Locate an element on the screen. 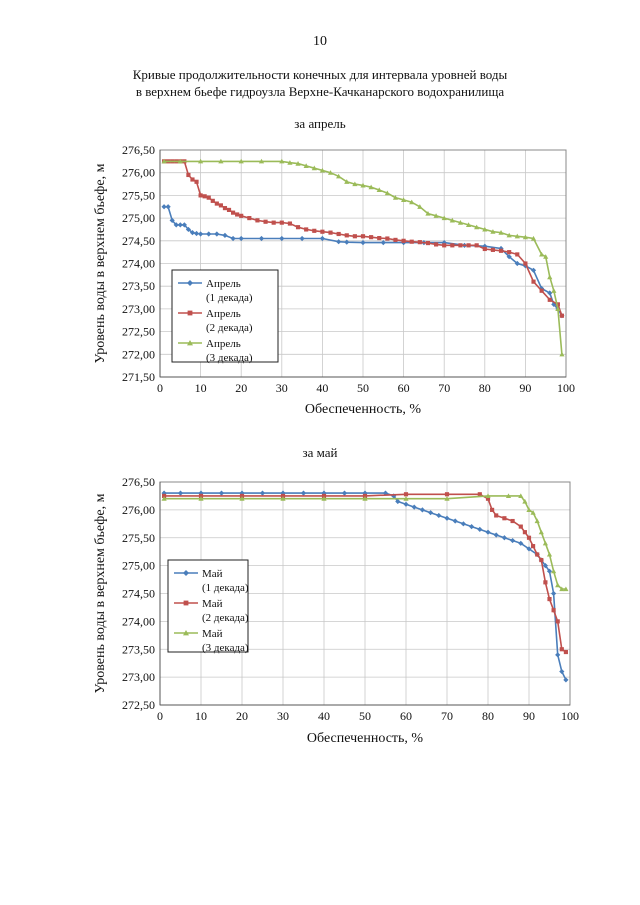  chart-may-subtitle: за май is located at coordinates (320, 452).